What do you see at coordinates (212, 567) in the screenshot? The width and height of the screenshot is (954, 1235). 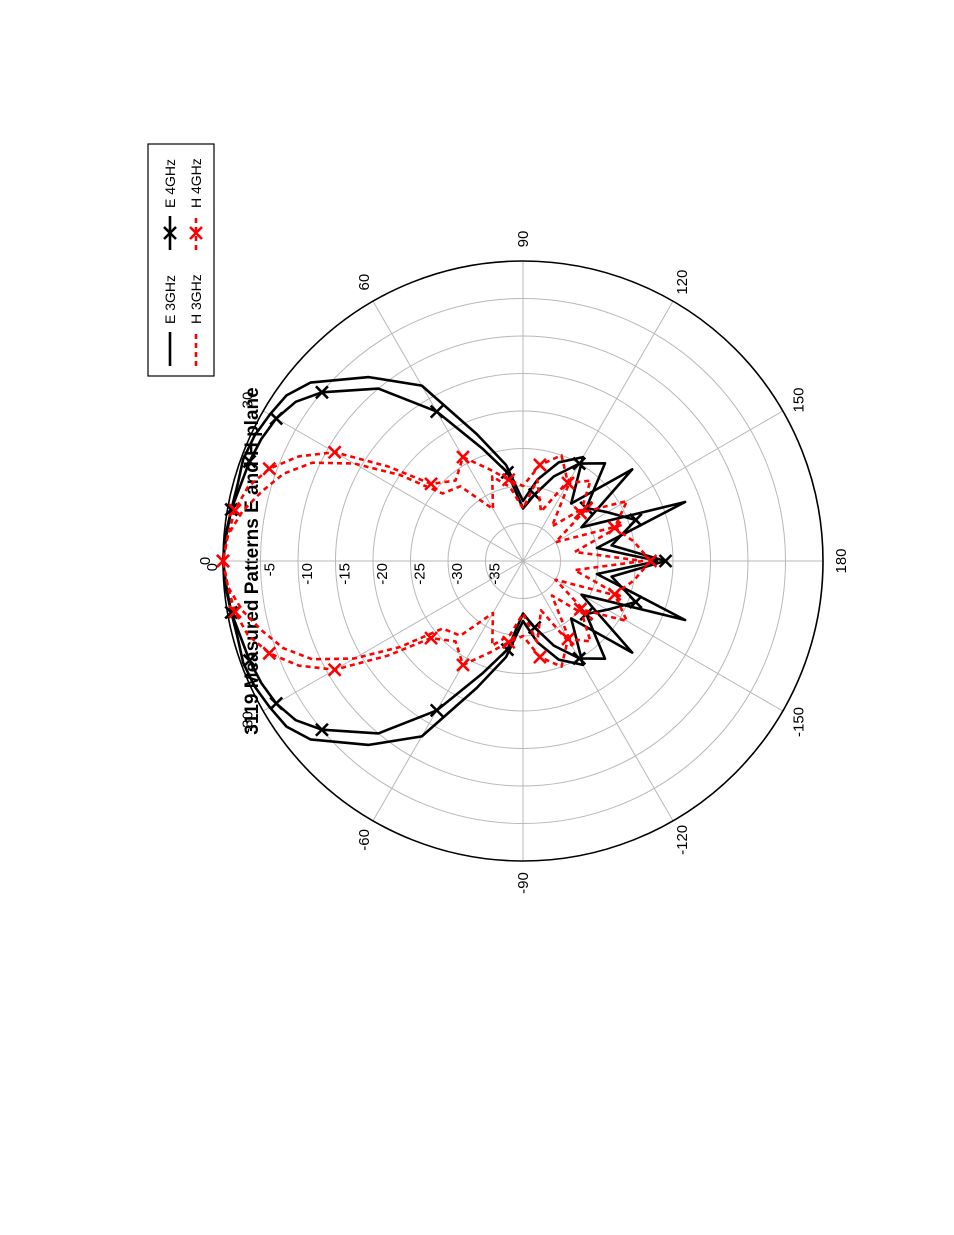 I see `radial-tick-label: 0` at bounding box center [212, 567].